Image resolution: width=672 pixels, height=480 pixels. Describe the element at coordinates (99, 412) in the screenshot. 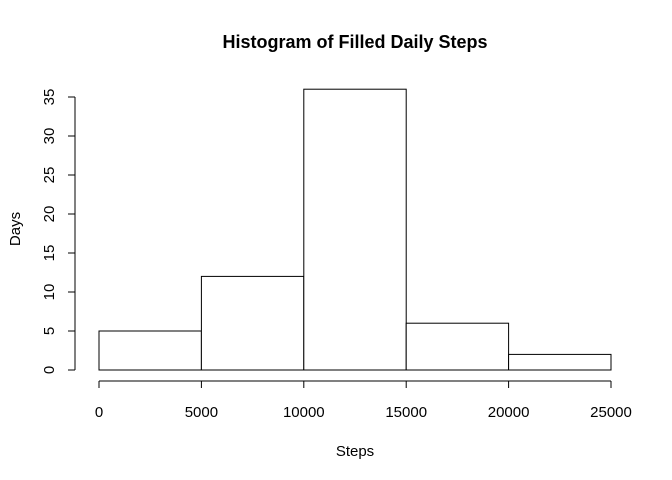

I see `x-tick-label-0: 0` at that location.